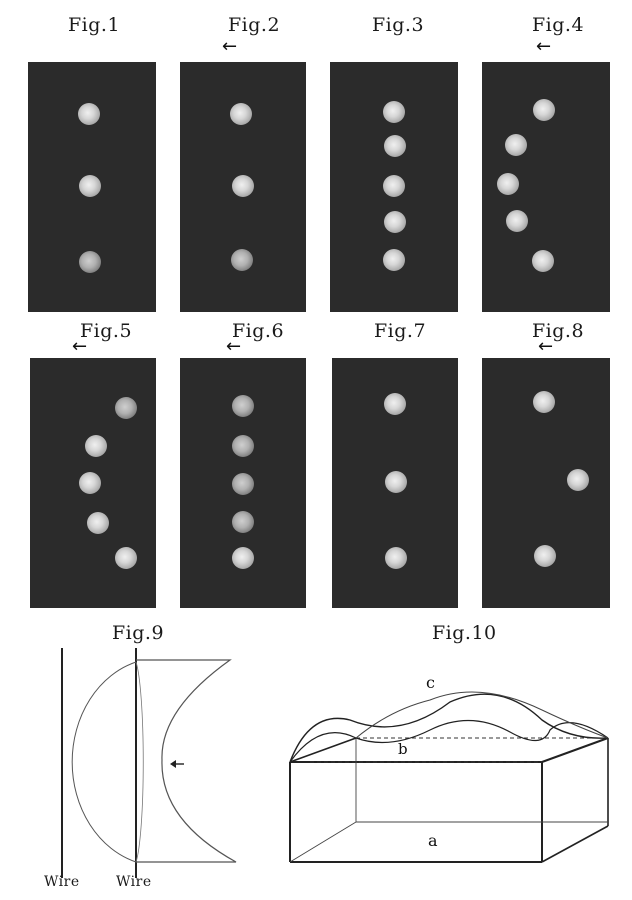 The image size is (632, 900). What do you see at coordinates (449, 741) in the screenshot?
I see `wave-surface-b` at bounding box center [449, 741].